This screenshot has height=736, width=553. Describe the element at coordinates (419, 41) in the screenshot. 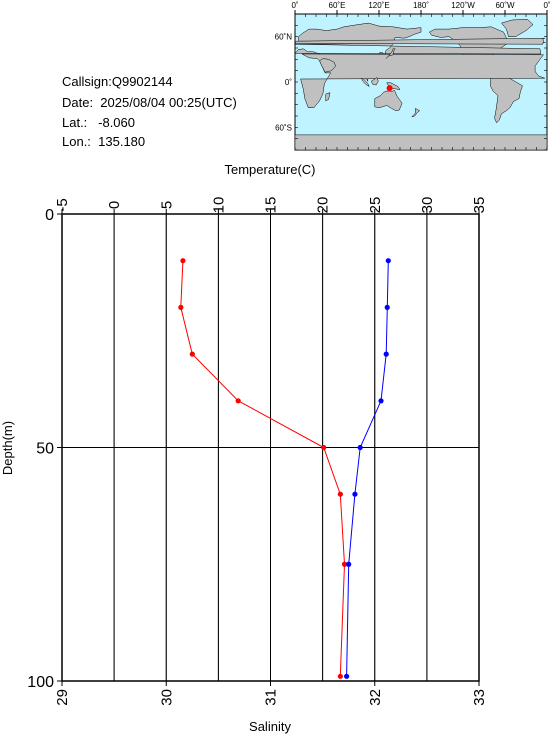

I see `land-uk` at that location.